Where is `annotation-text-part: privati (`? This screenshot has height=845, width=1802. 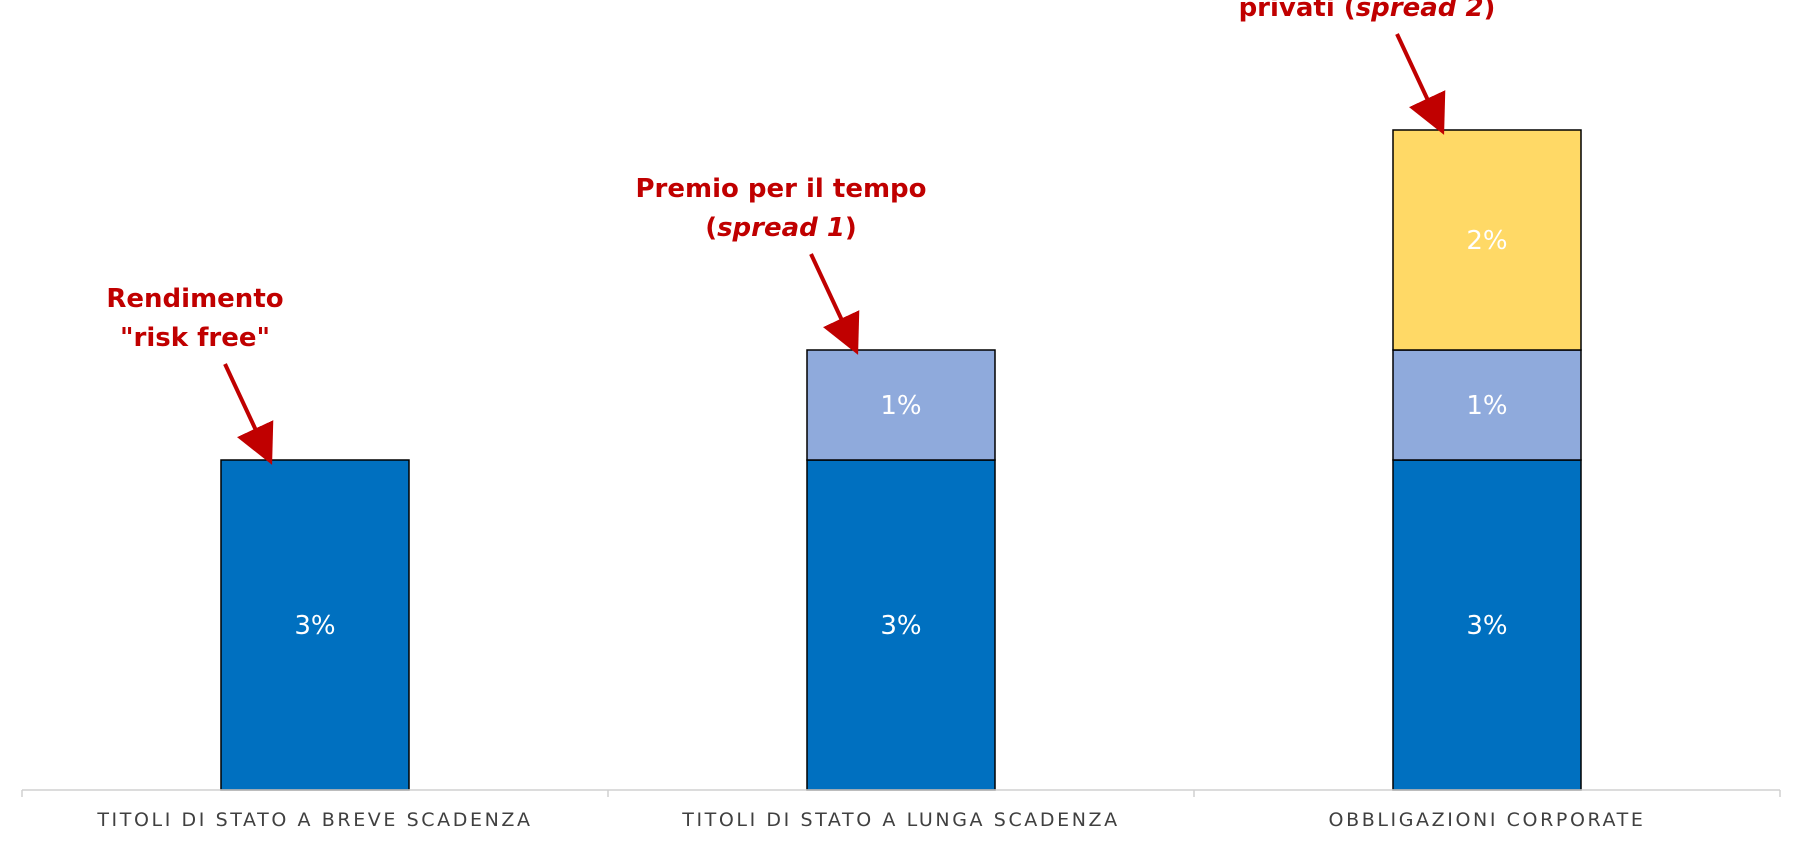 annotation-text-part: privati ( is located at coordinates (1297, 11).